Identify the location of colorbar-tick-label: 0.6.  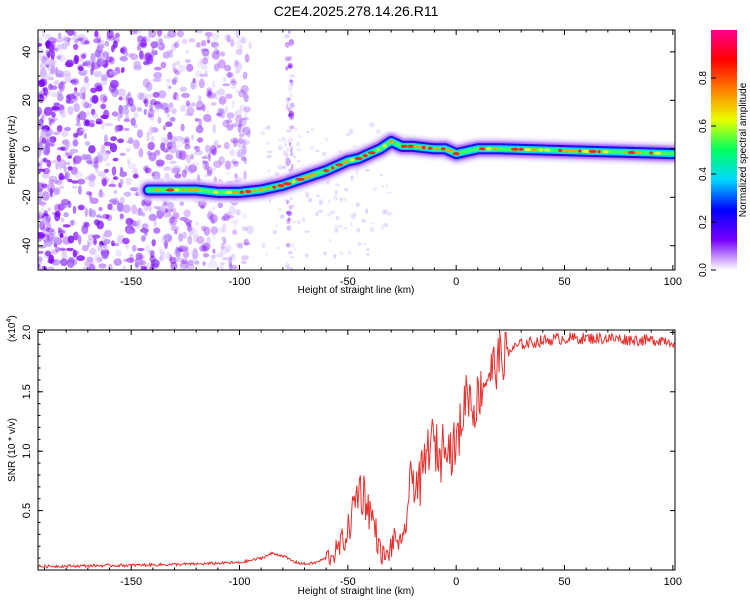
(703, 126).